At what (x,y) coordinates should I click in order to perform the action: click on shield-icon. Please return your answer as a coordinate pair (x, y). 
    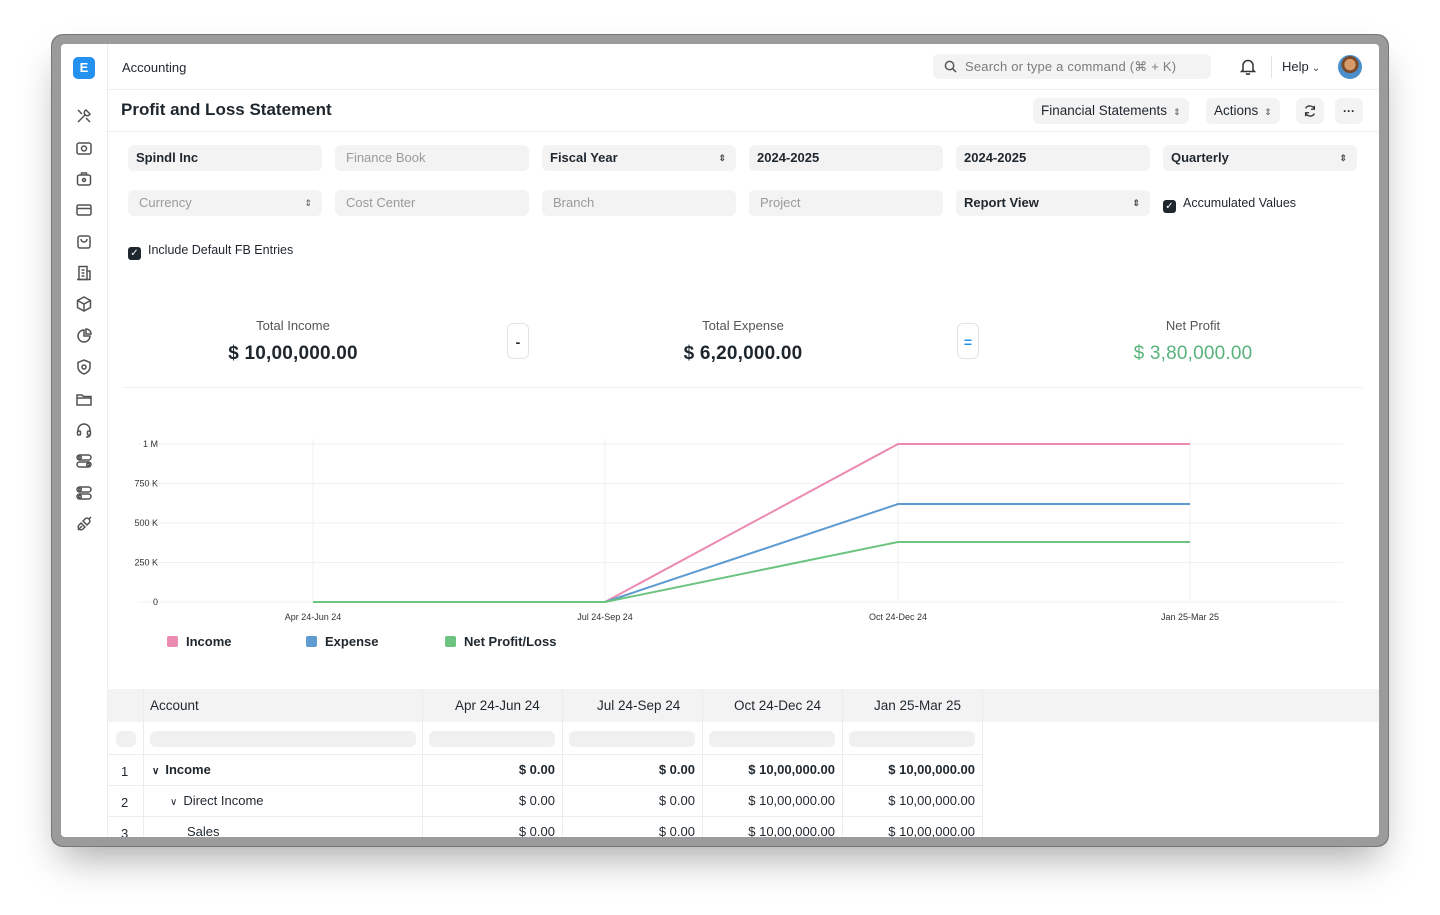
    Looking at the image, I should click on (84, 367).